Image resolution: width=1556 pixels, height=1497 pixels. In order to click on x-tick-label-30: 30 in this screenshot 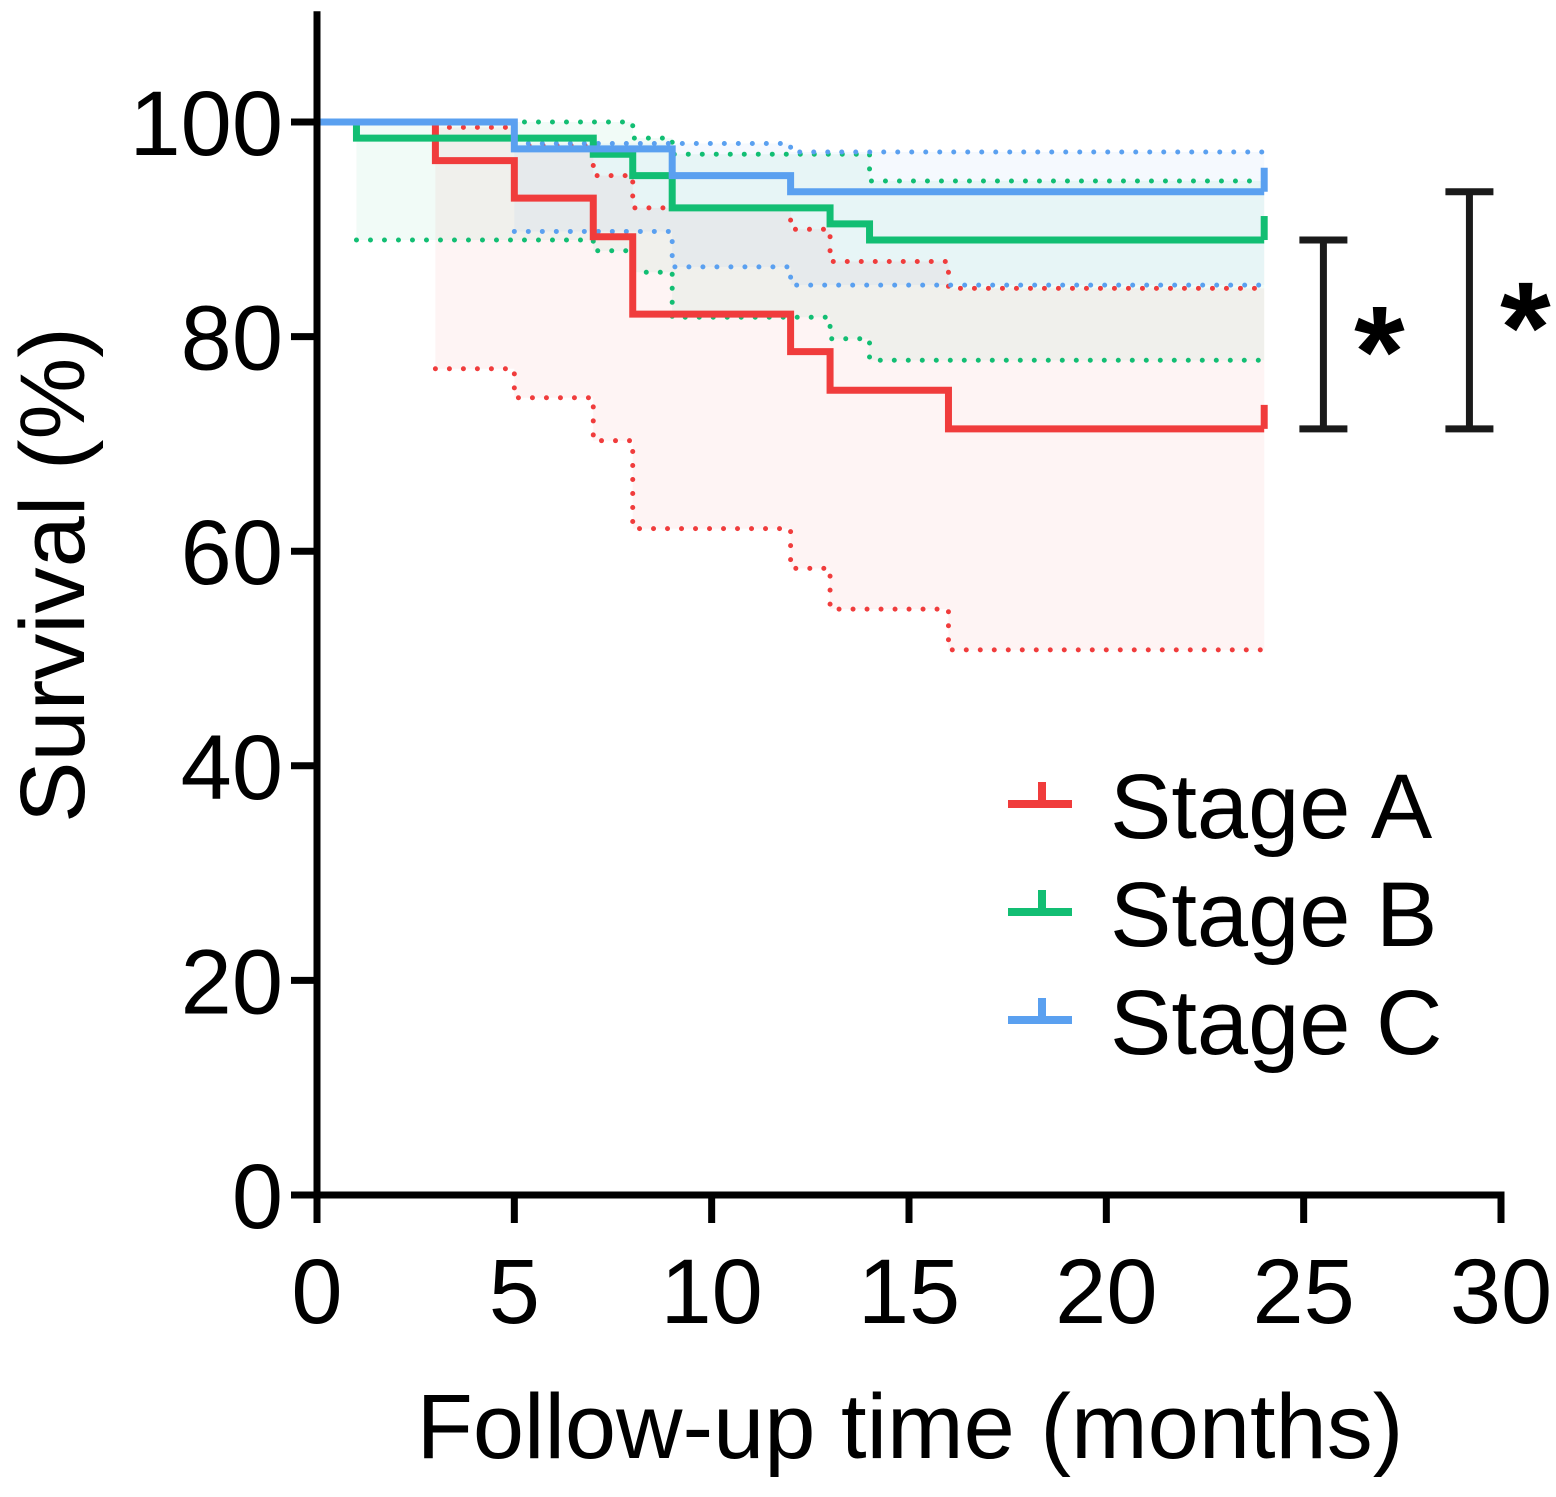, I will do `click(1501, 1292)`.